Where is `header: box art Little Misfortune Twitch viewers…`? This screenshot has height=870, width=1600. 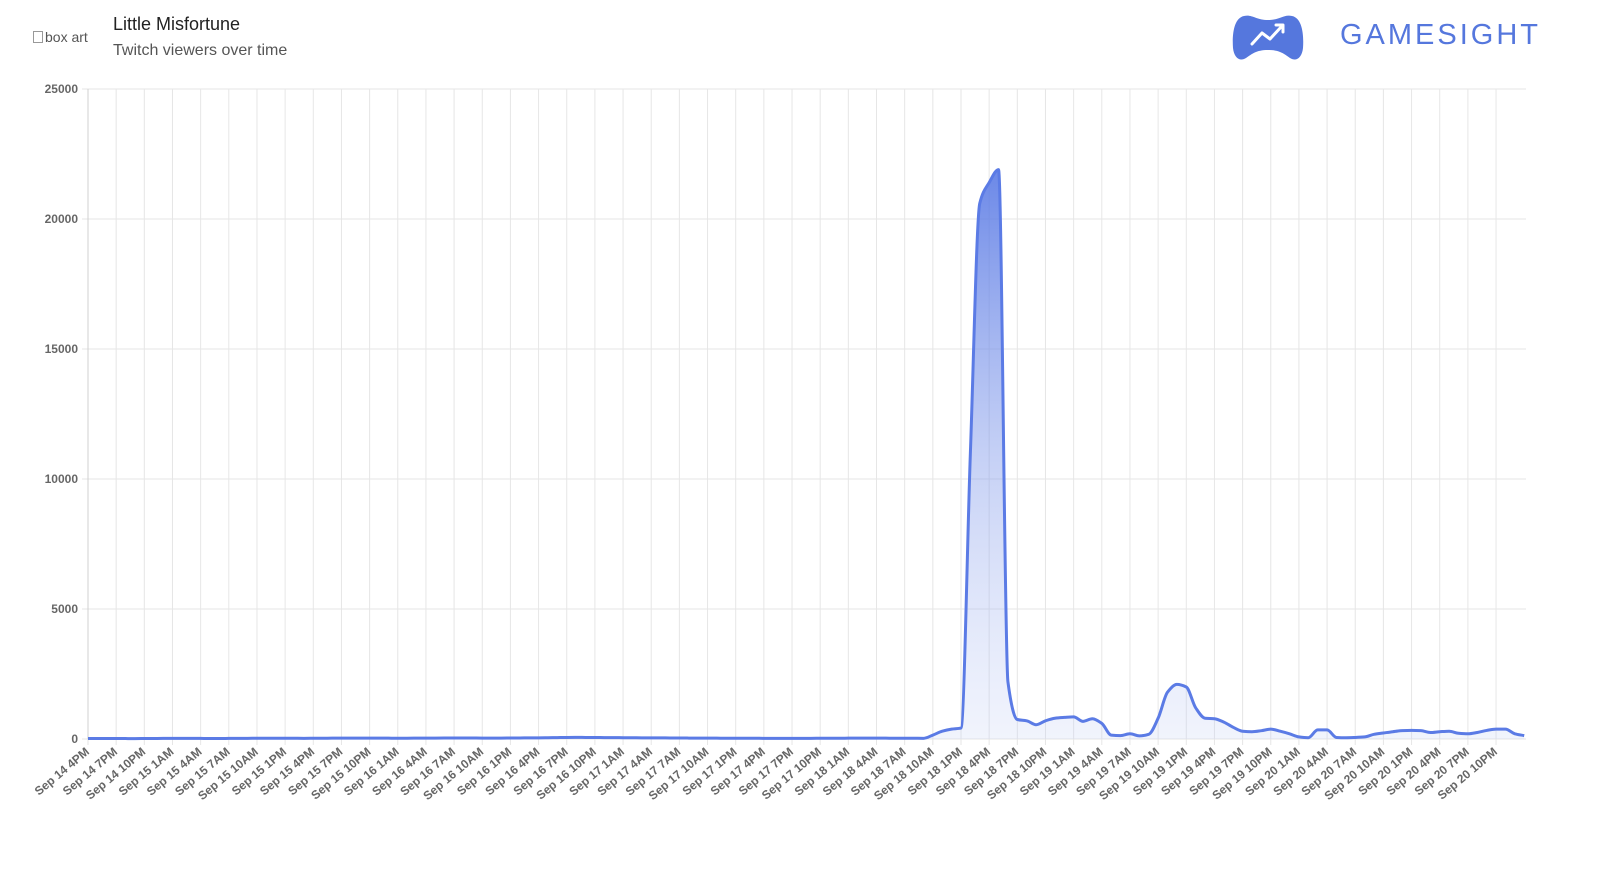
header: box art Little Misfortune Twitch viewers… is located at coordinates (800, 40).